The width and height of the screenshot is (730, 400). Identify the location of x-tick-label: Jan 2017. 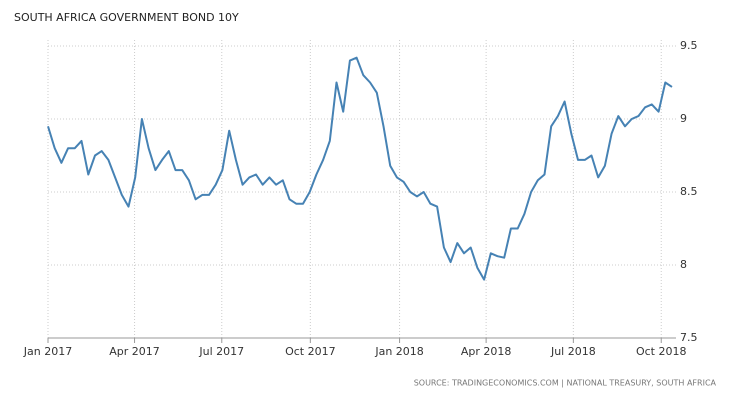
(47, 351).